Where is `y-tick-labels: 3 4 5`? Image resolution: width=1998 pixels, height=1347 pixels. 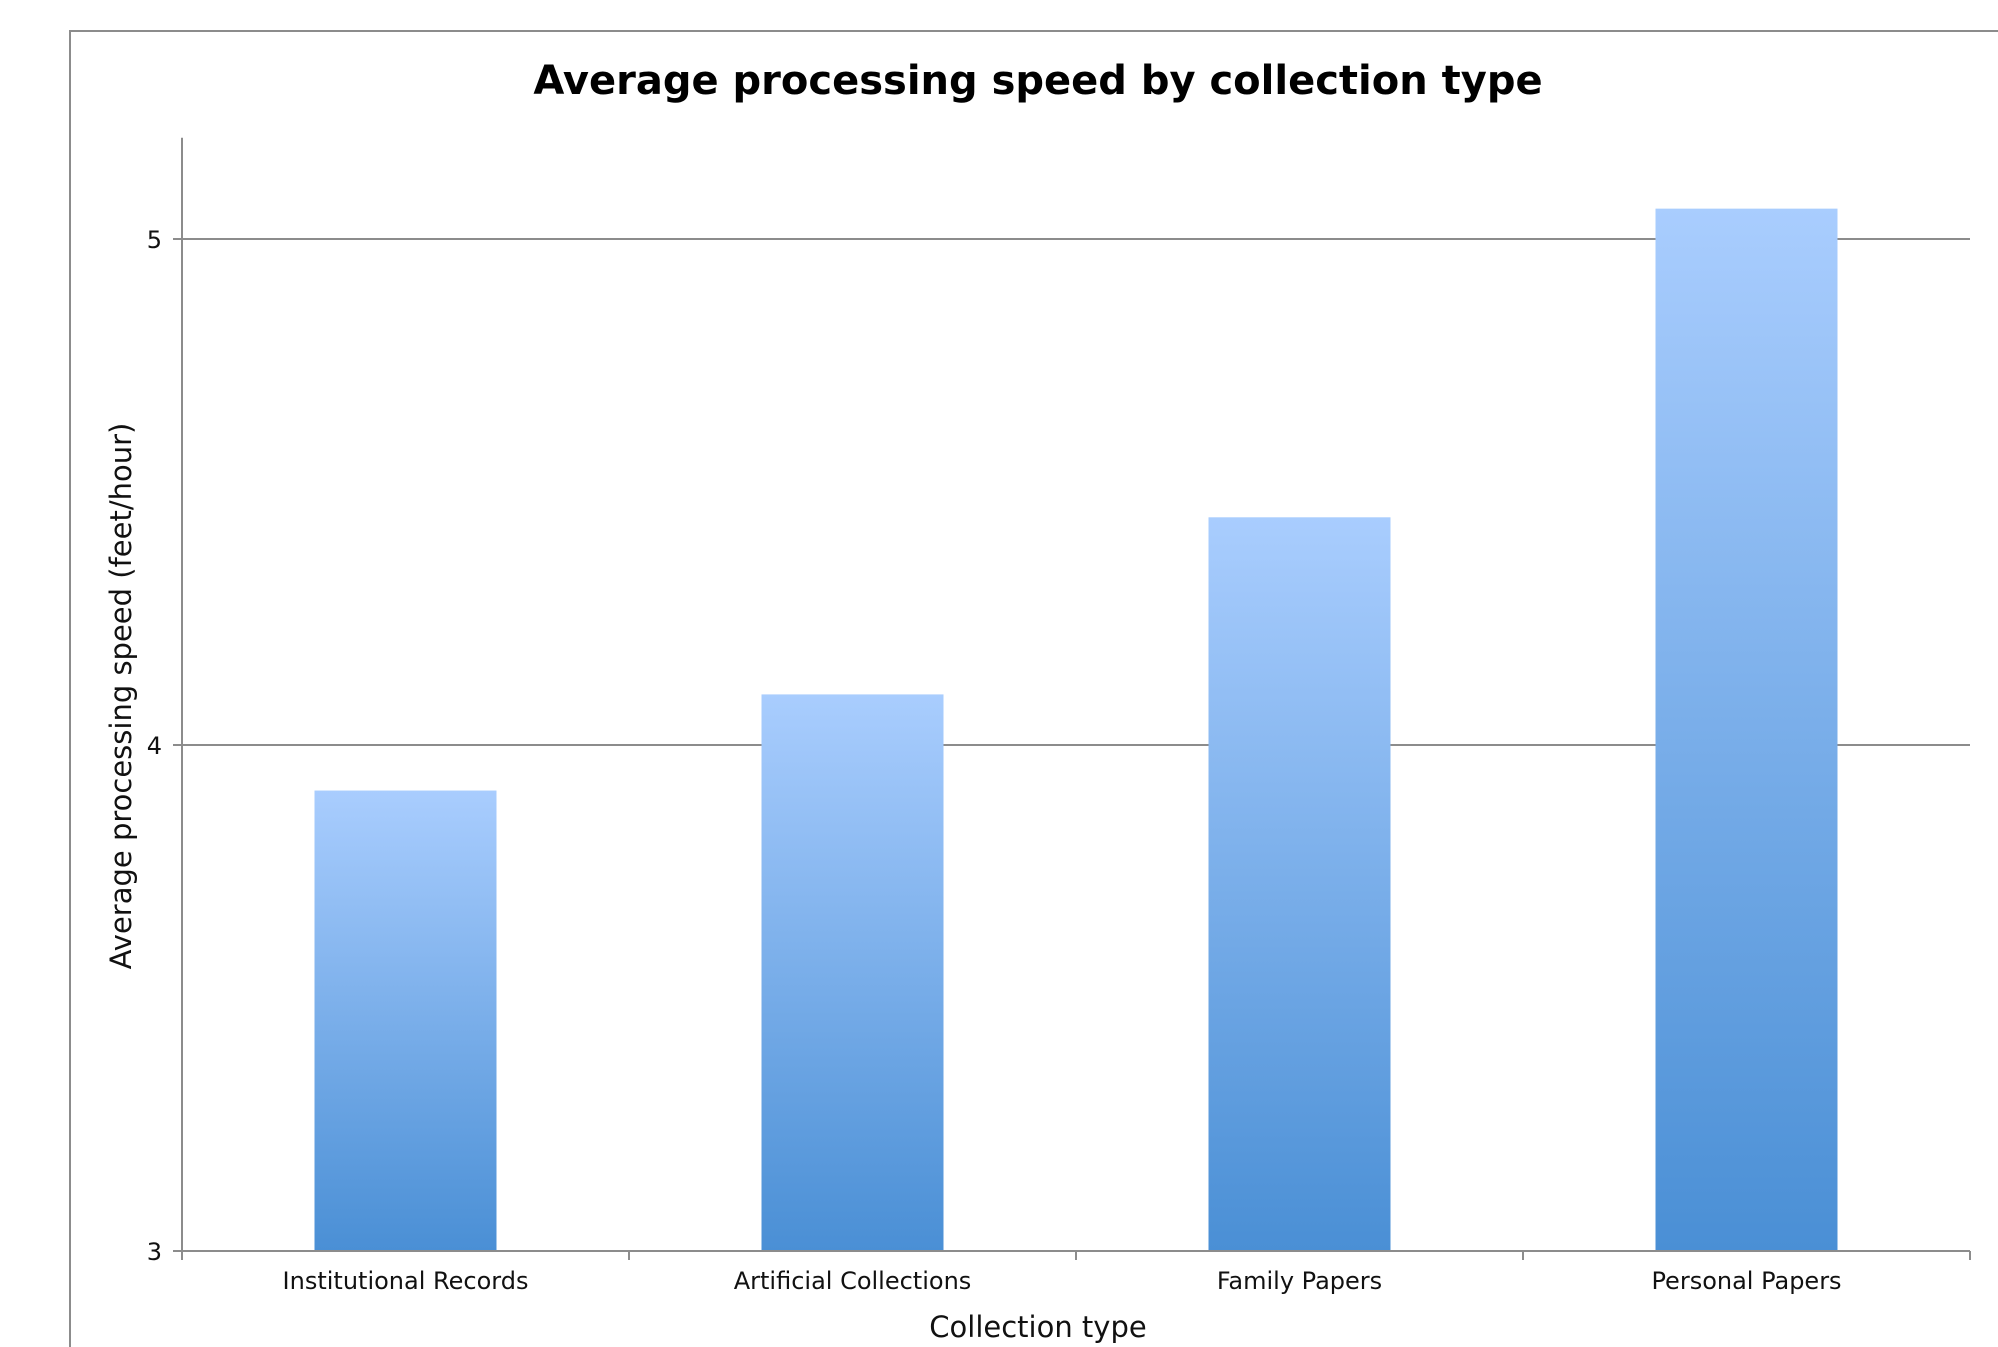
y-tick-labels: 3 4 5 is located at coordinates (154, 746).